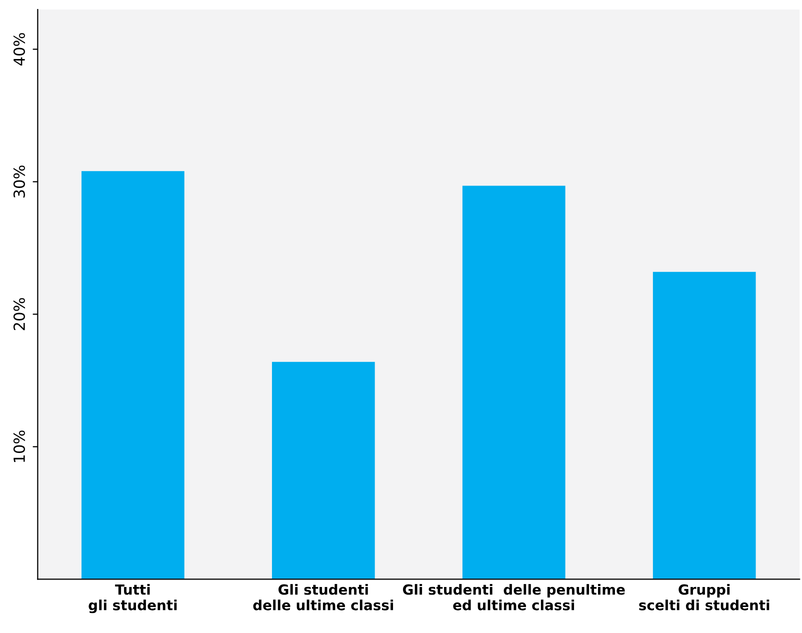  What do you see at coordinates (19, 182) in the screenshot?
I see `y-tick-label: 30%` at bounding box center [19, 182].